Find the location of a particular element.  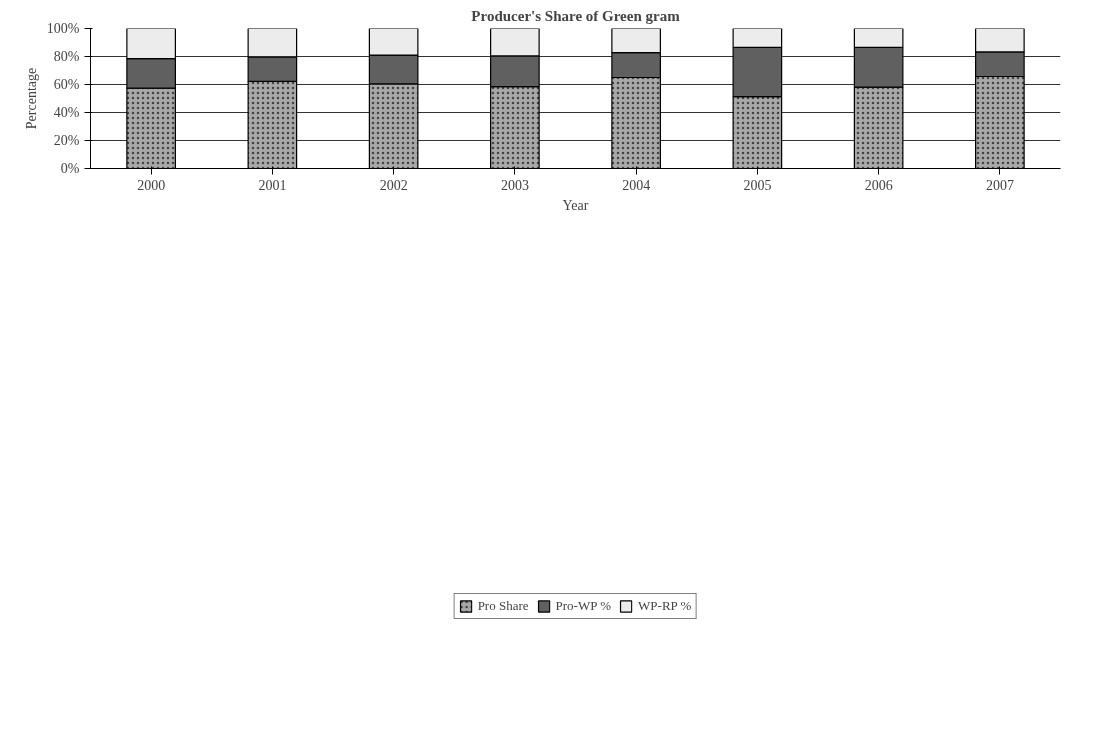

chart-title: Producer's Share of Green gram is located at coordinates (576, 15).